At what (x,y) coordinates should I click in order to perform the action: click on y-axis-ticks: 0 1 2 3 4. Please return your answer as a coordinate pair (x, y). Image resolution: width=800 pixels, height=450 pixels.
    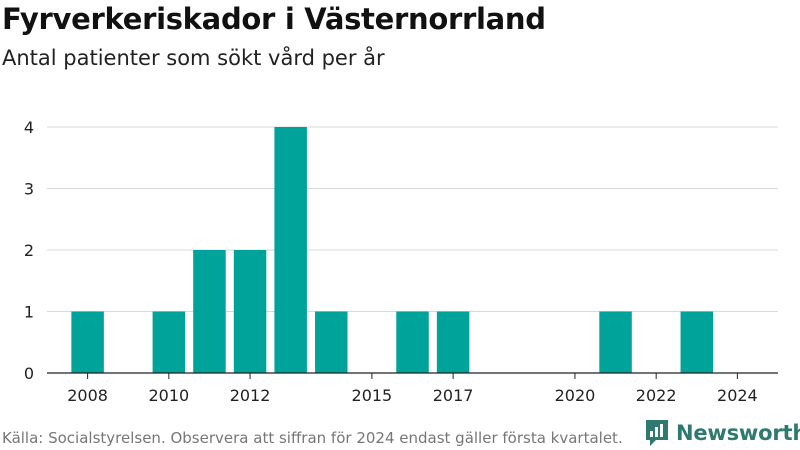
    Looking at the image, I should click on (29, 250).